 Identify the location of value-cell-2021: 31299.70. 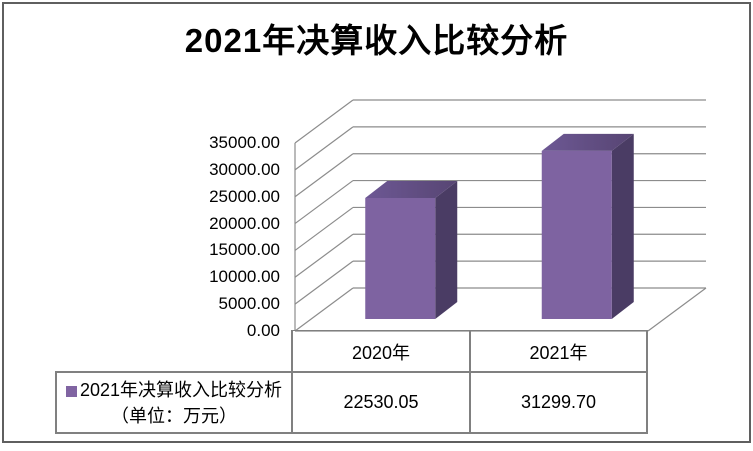
(558, 402).